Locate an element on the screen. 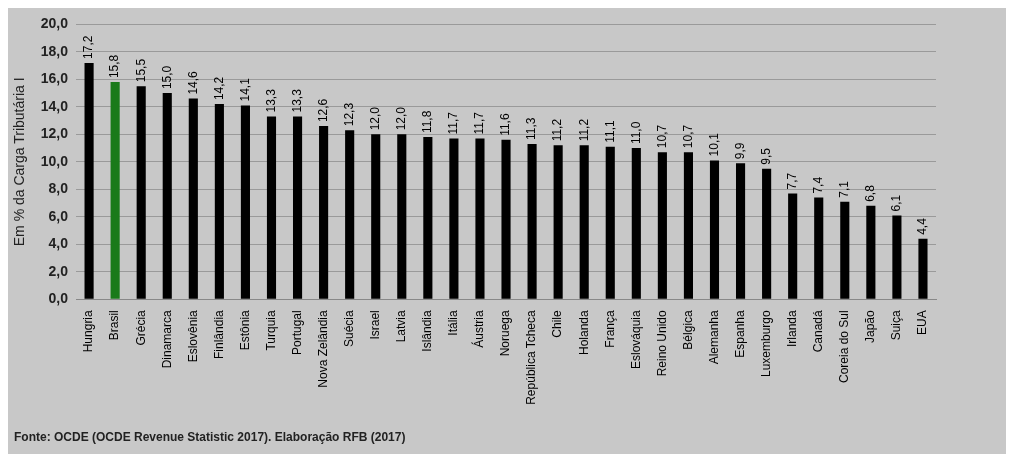 This screenshot has height=462, width=1014. data-label: 4,4 is located at coordinates (922, 226).